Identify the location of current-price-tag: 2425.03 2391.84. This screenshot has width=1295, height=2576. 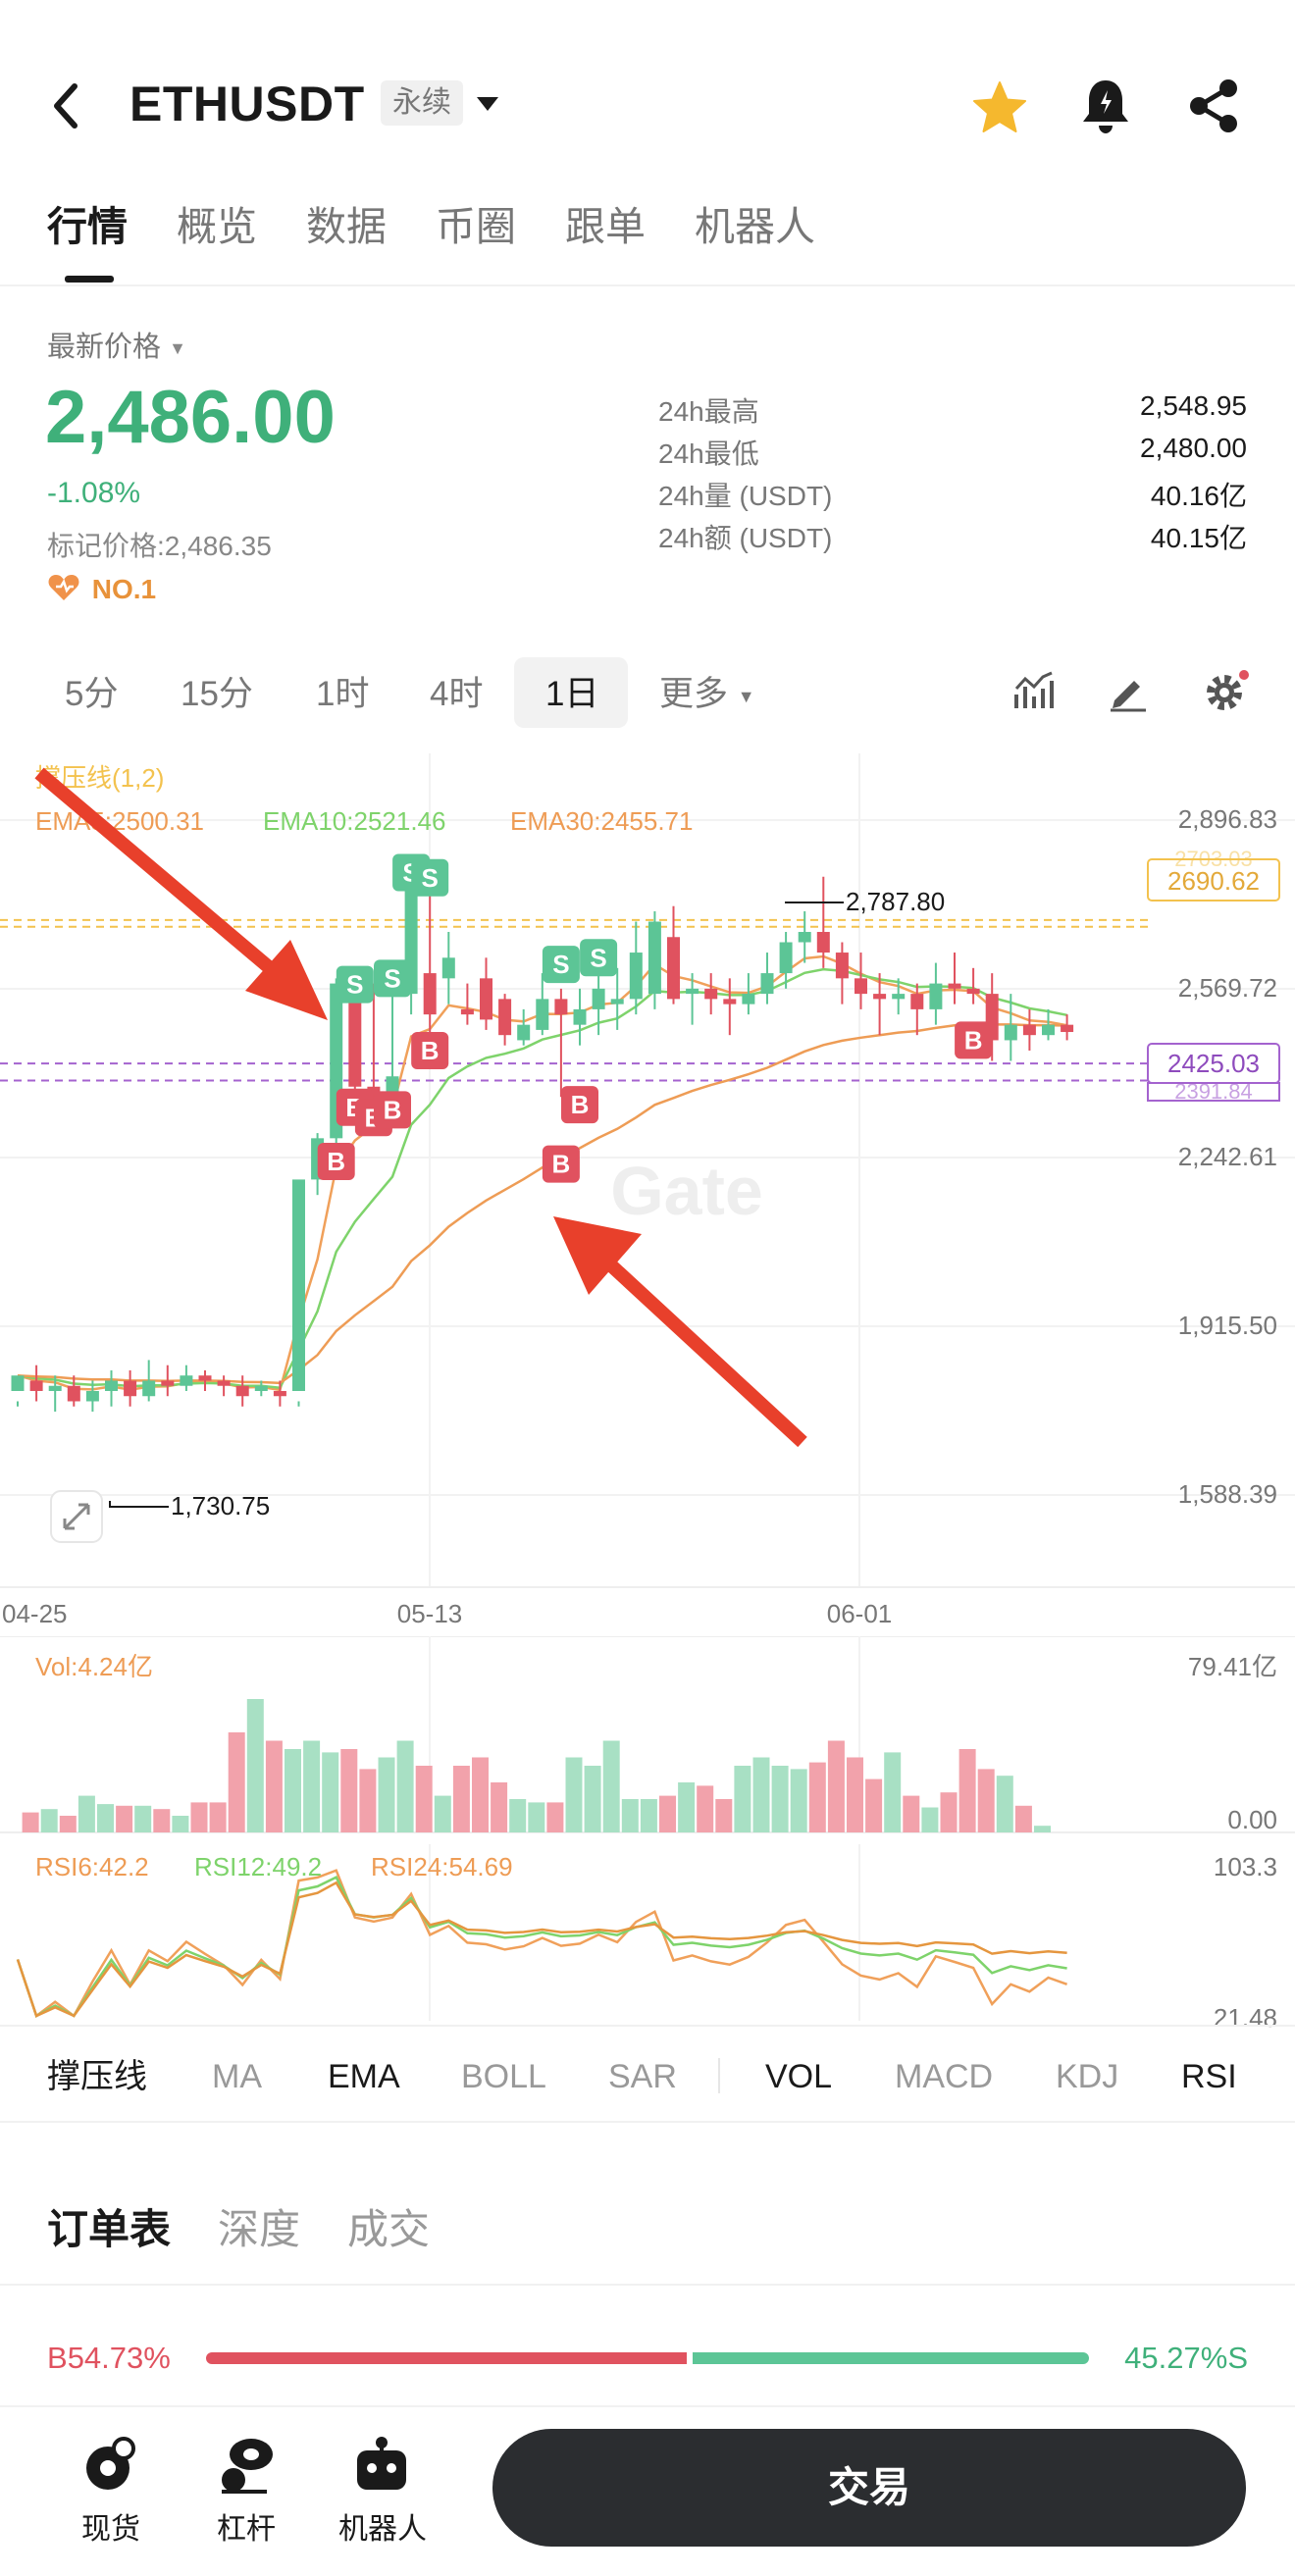
(1213, 1073).